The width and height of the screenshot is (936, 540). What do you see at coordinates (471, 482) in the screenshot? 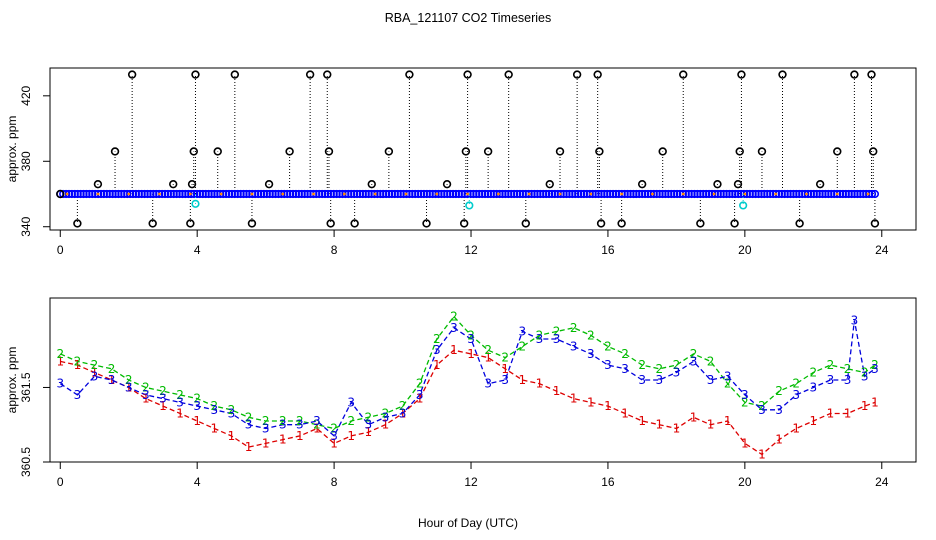
I see `x-tick-label: 12` at bounding box center [471, 482].